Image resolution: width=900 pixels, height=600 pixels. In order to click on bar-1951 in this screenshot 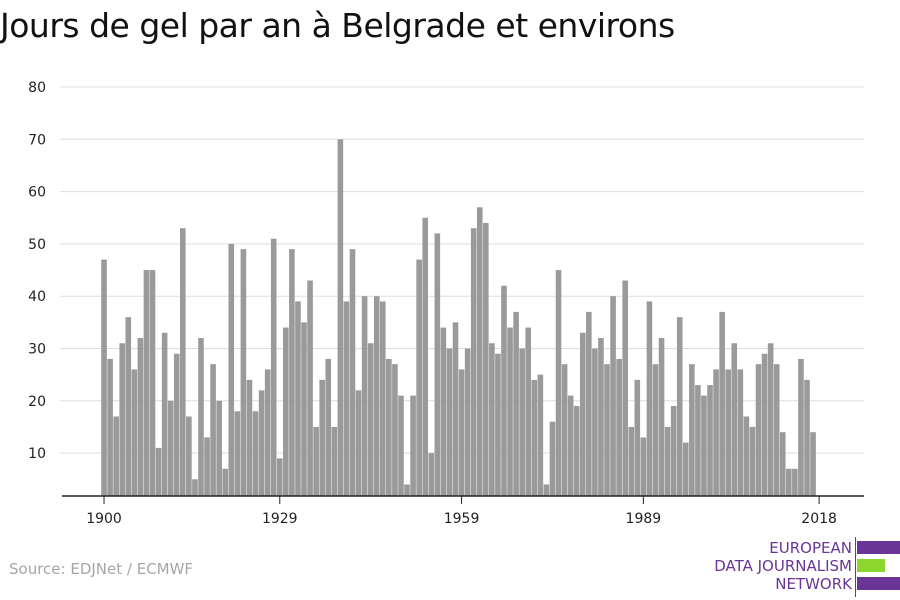, I will do `click(413, 445)`.